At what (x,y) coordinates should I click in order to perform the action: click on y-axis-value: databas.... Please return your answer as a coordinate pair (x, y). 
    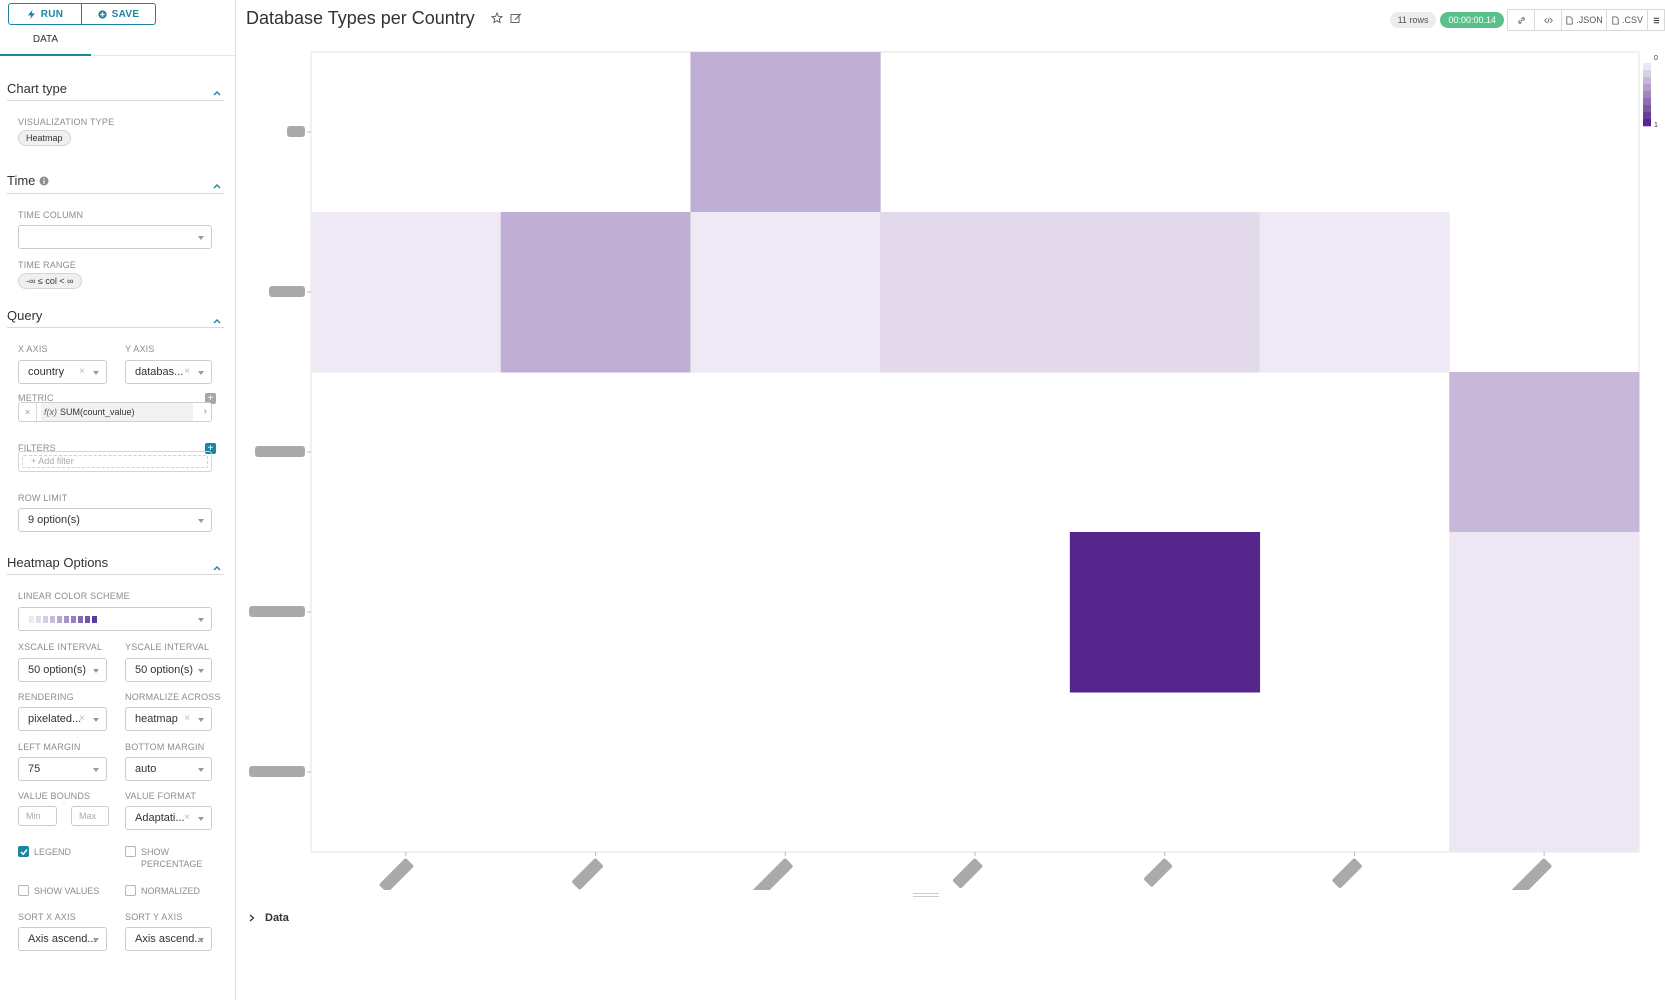
    Looking at the image, I should click on (159, 372).